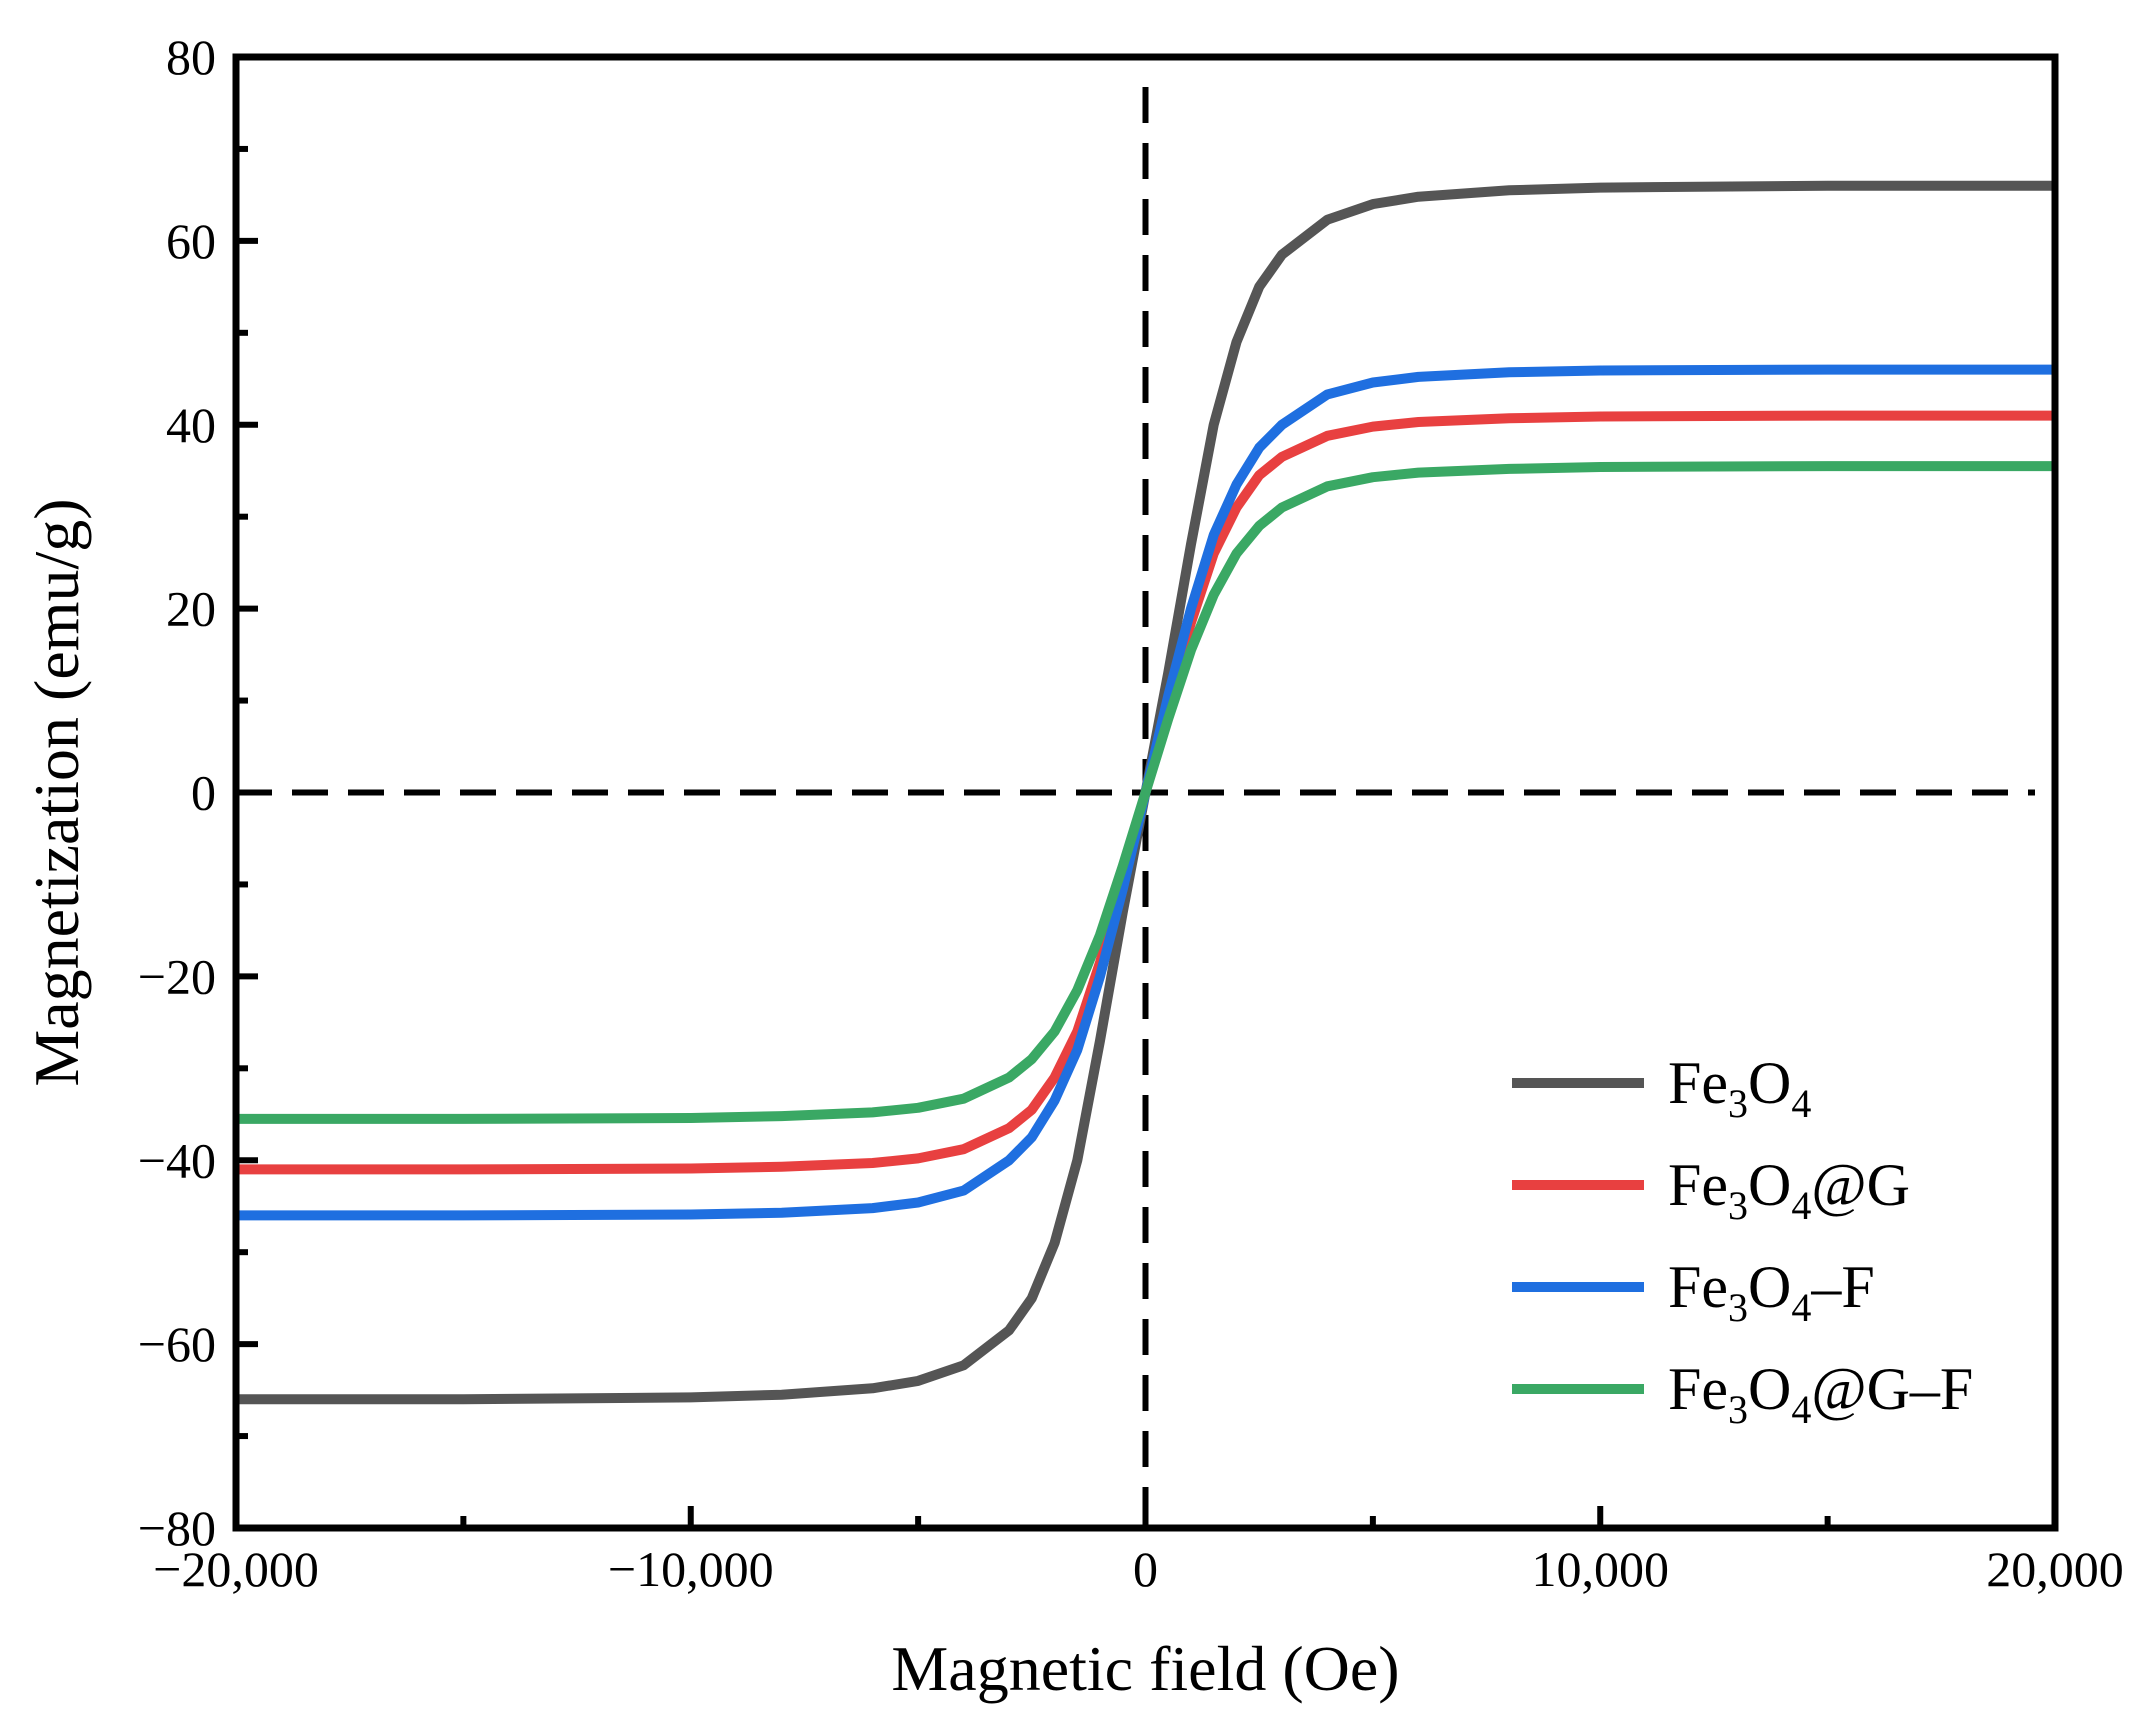 The height and width of the screenshot is (1720, 2143). I want to click on legend-label: Fe3O4@G–F, so click(1820, 1394).